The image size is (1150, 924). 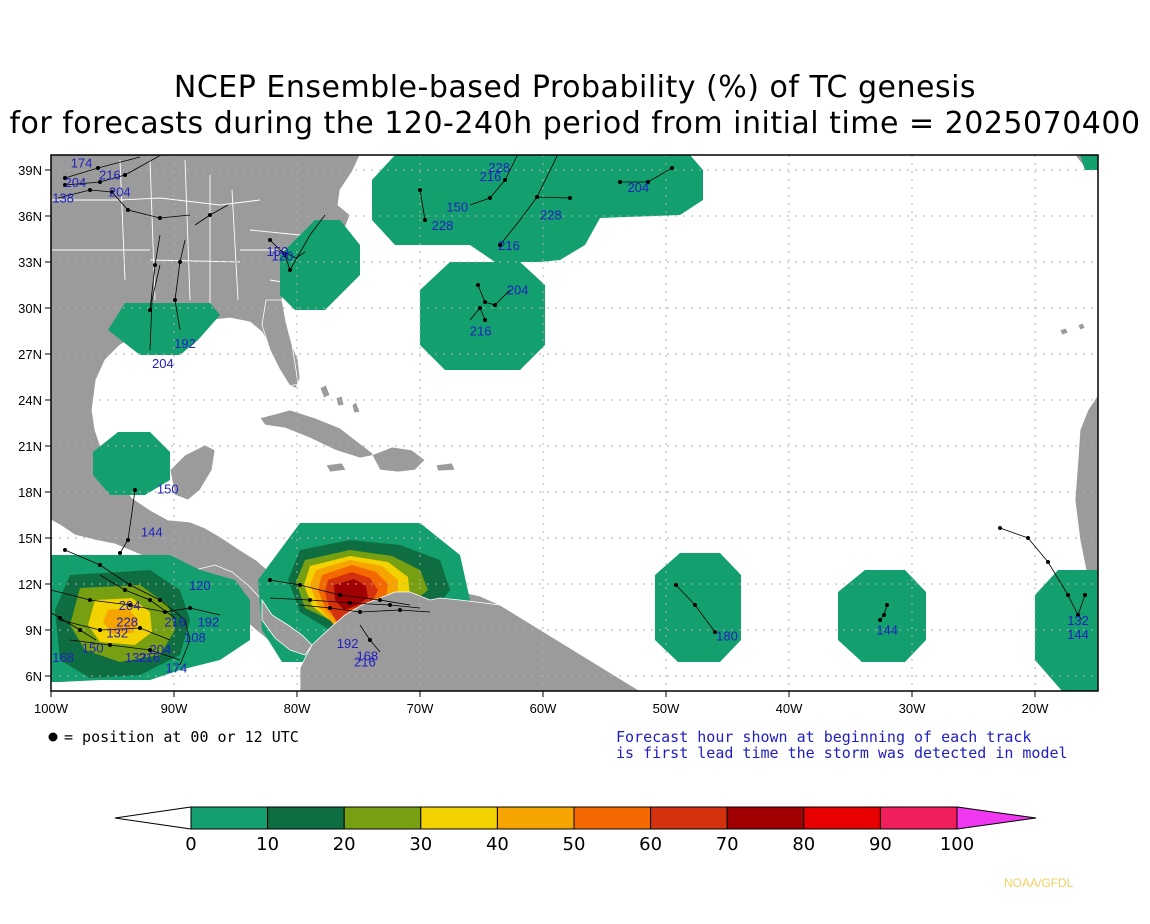 I want to click on land-puerto-rico, so click(x=445, y=467).